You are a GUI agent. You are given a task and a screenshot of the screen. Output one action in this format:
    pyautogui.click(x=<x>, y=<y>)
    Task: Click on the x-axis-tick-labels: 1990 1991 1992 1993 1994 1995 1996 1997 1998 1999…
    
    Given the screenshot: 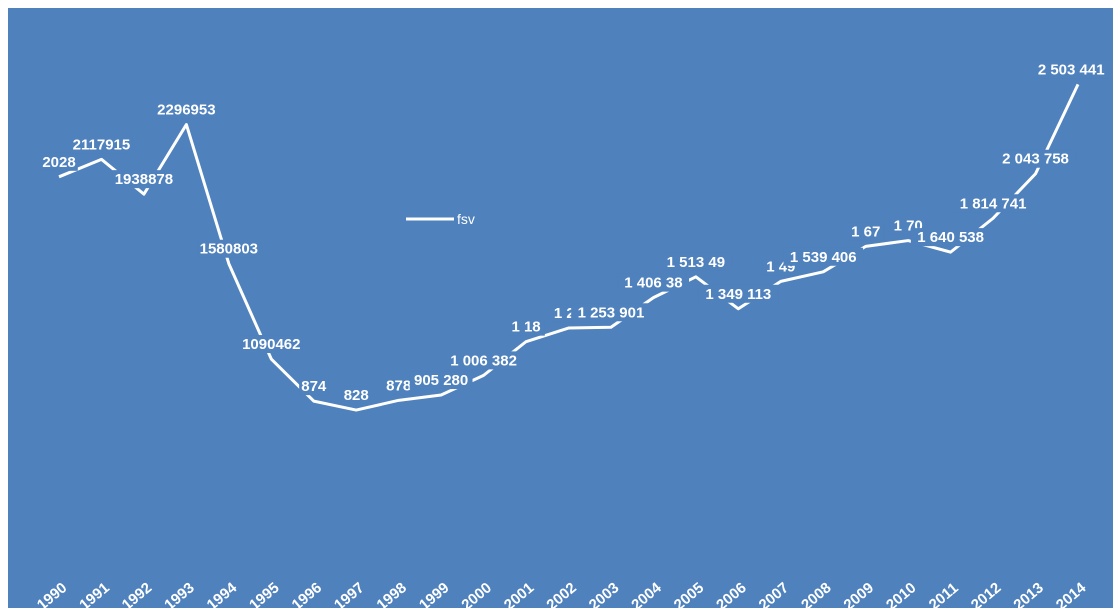 What is the action you would take?
    pyautogui.click(x=562, y=593)
    